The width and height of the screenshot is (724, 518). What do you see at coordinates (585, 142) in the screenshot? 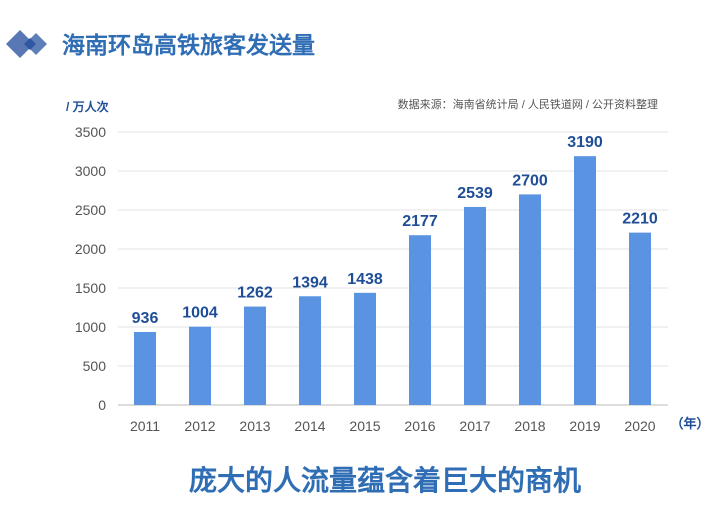
I see `data-label: 3190` at bounding box center [585, 142].